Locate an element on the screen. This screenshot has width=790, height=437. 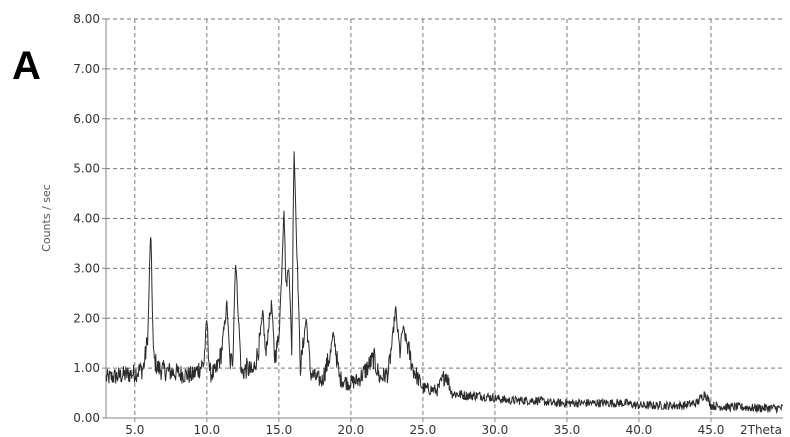
panel-label: A is located at coordinates (26, 66).